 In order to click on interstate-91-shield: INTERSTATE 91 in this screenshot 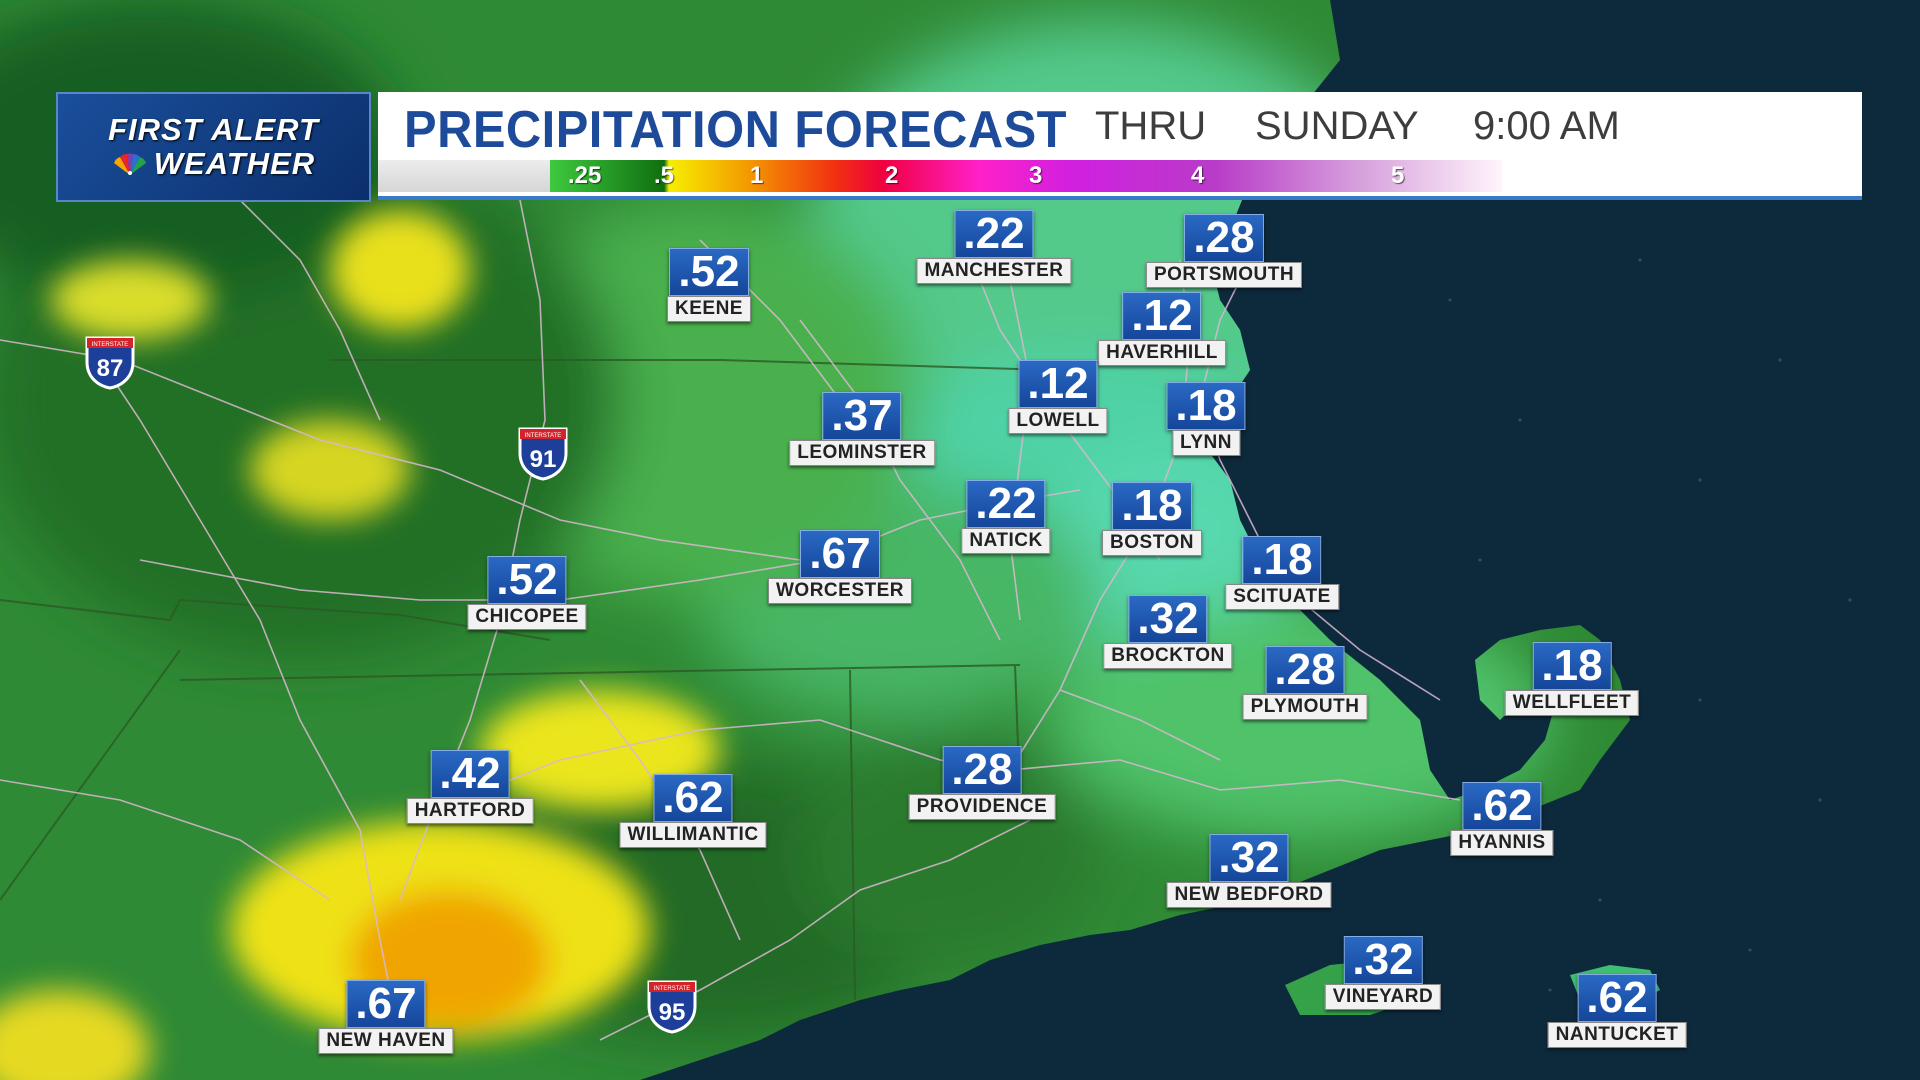, I will do `click(543, 453)`.